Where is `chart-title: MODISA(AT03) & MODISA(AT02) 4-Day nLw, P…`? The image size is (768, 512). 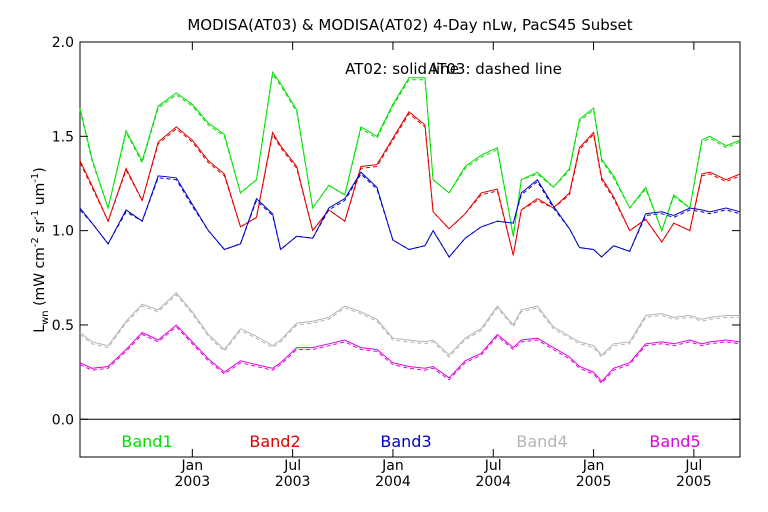
chart-title: MODISA(AT03) & MODISA(AT02) 4-Day nLw, P… is located at coordinates (409, 25).